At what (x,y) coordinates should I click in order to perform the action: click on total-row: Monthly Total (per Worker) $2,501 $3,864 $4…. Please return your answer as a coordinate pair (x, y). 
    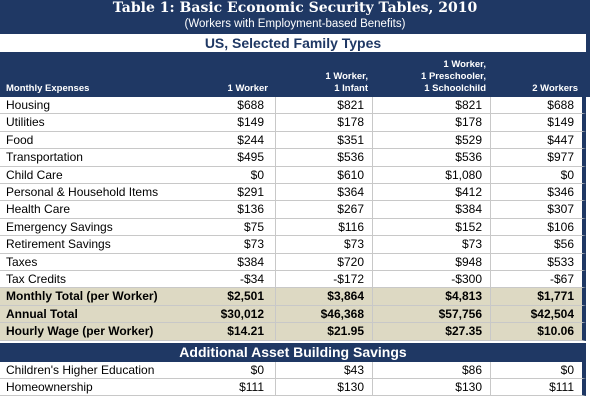
    Looking at the image, I should click on (293, 297).